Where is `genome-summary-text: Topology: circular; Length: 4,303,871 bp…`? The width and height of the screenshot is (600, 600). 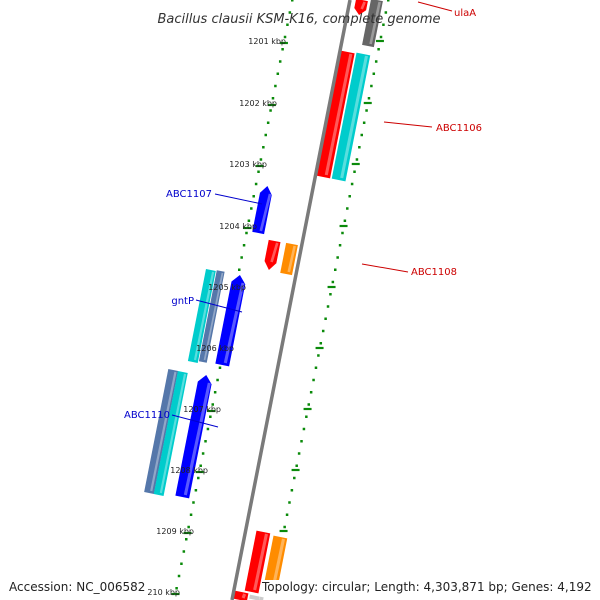
genome-summary-text: Topology: circular; Length: 4,303,871 bp… is located at coordinates (427, 587).